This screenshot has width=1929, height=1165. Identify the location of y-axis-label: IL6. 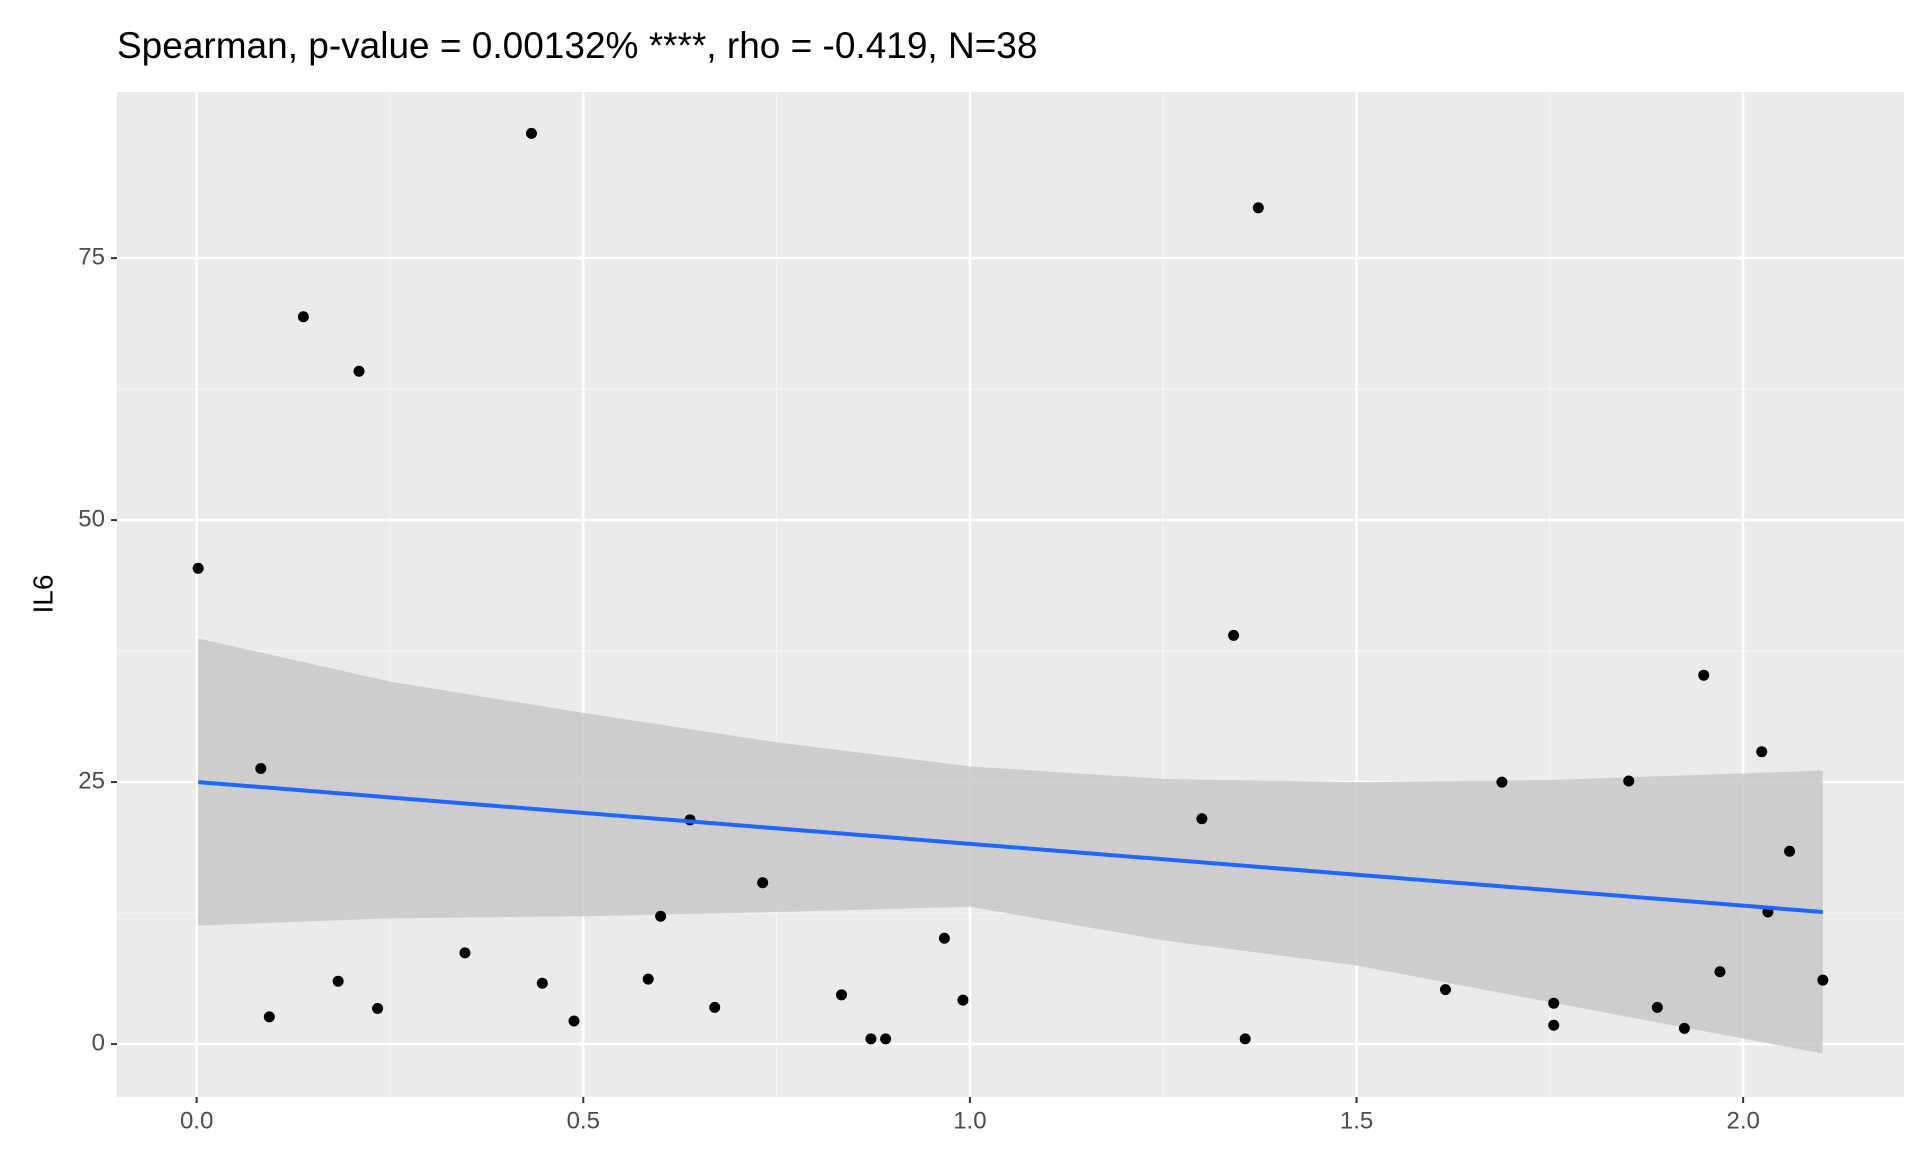
(42, 594).